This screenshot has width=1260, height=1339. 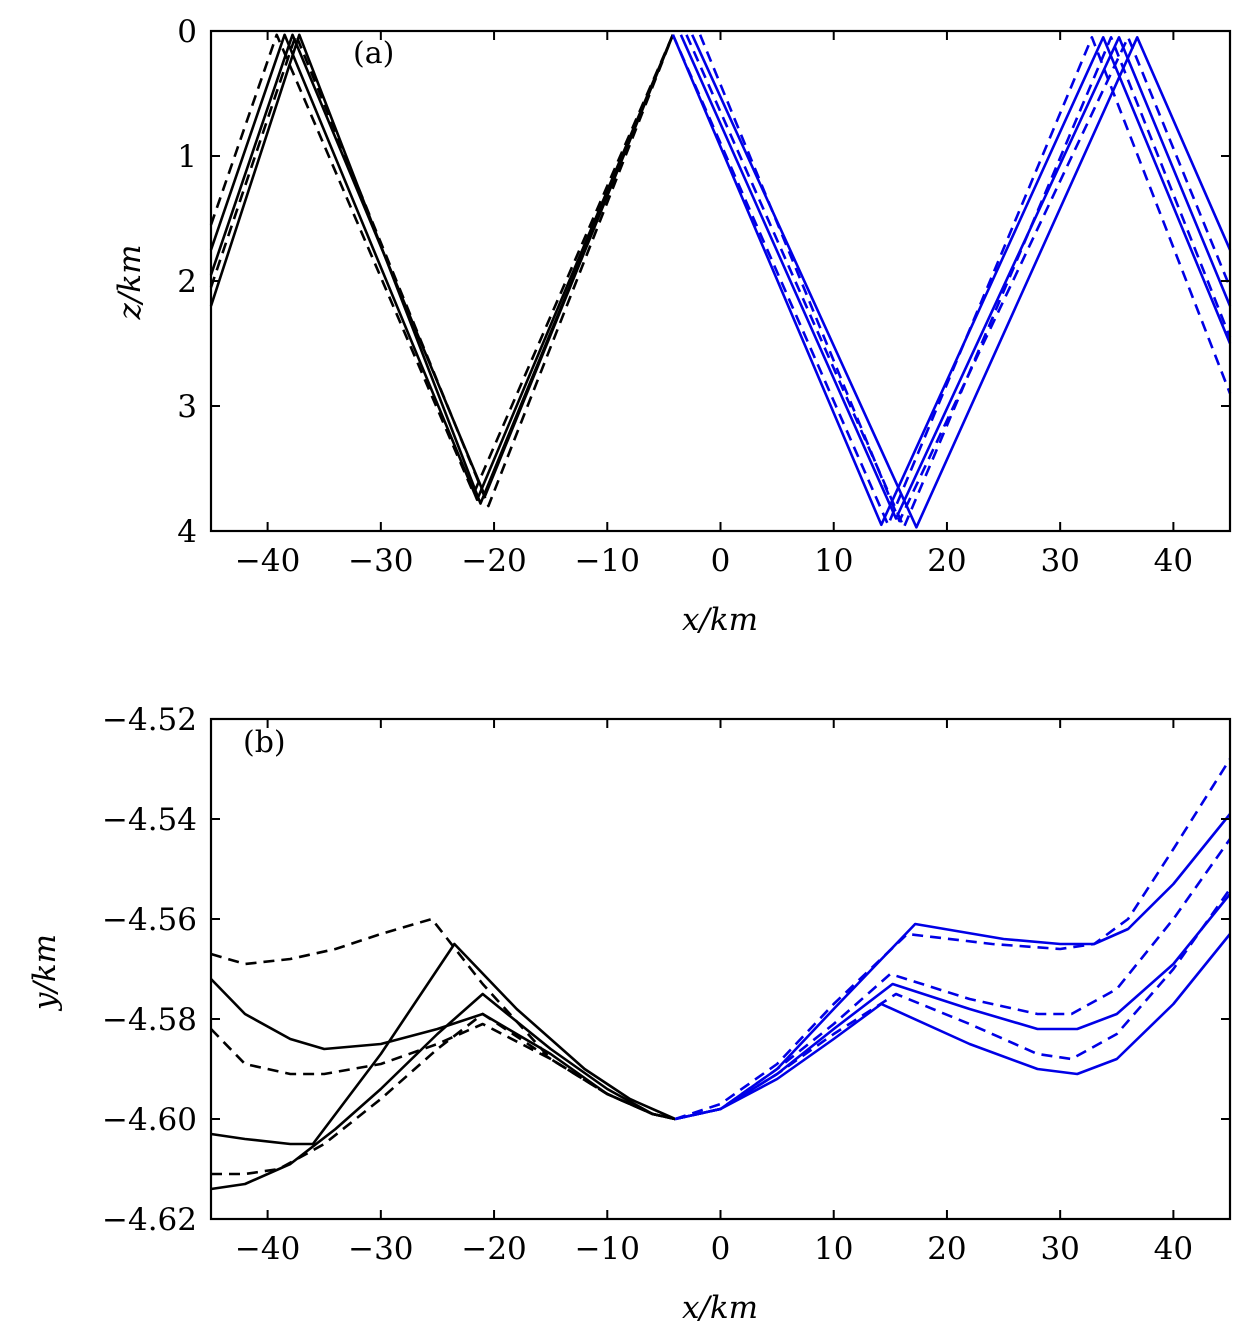 I want to click on panel-a-y-tick-label: 1, so click(x=187, y=157).